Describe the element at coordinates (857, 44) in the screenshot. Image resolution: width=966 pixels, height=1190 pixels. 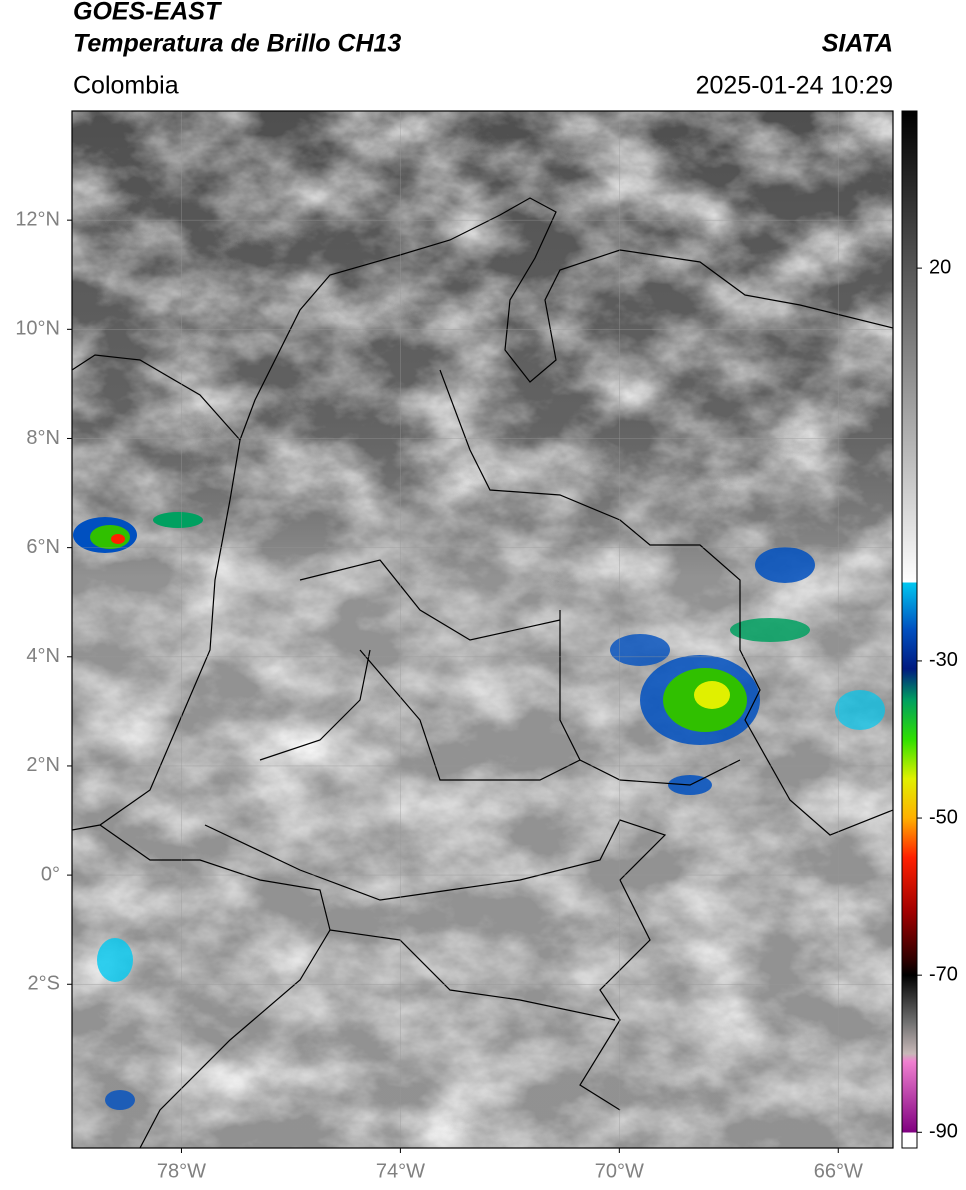
I see `source: SIATA` at that location.